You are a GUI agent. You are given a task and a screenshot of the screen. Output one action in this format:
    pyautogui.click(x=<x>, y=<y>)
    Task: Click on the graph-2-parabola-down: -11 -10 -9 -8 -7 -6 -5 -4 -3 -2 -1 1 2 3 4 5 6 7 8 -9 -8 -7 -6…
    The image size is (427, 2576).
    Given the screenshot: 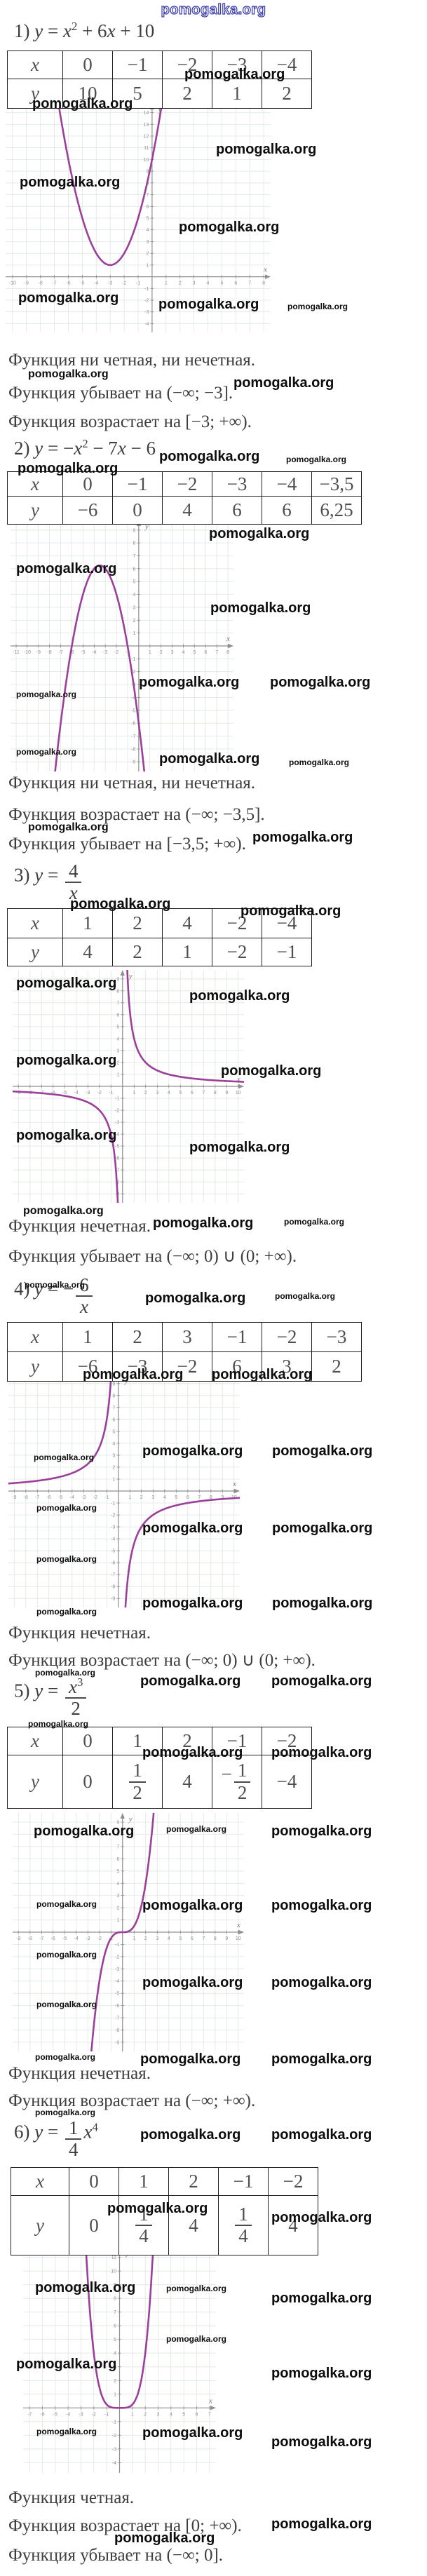 What is the action you would take?
    pyautogui.click(x=122, y=645)
    